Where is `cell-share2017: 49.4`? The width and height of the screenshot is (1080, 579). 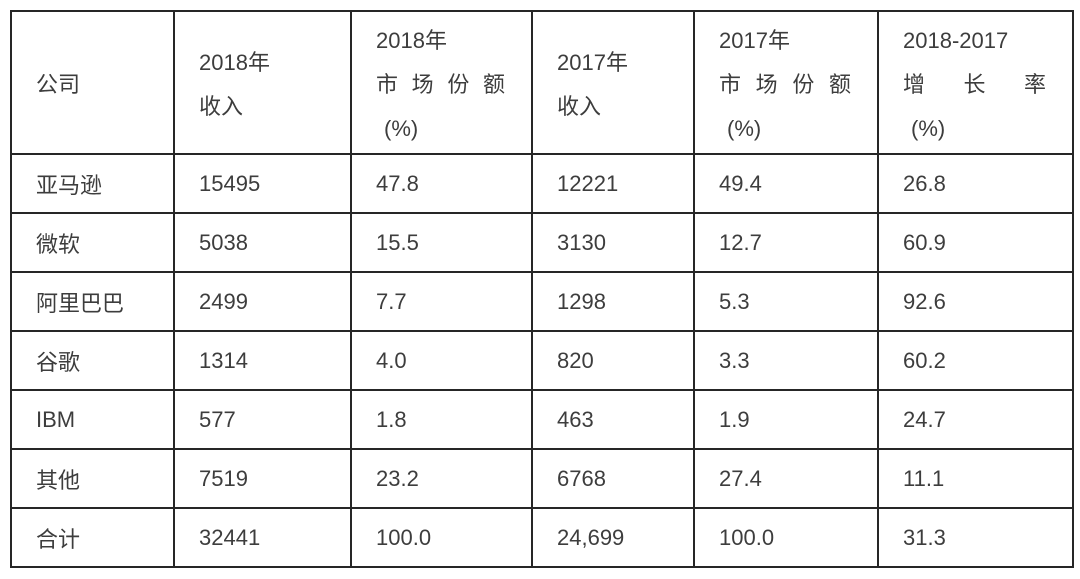 cell-share2017: 49.4 is located at coordinates (786, 183).